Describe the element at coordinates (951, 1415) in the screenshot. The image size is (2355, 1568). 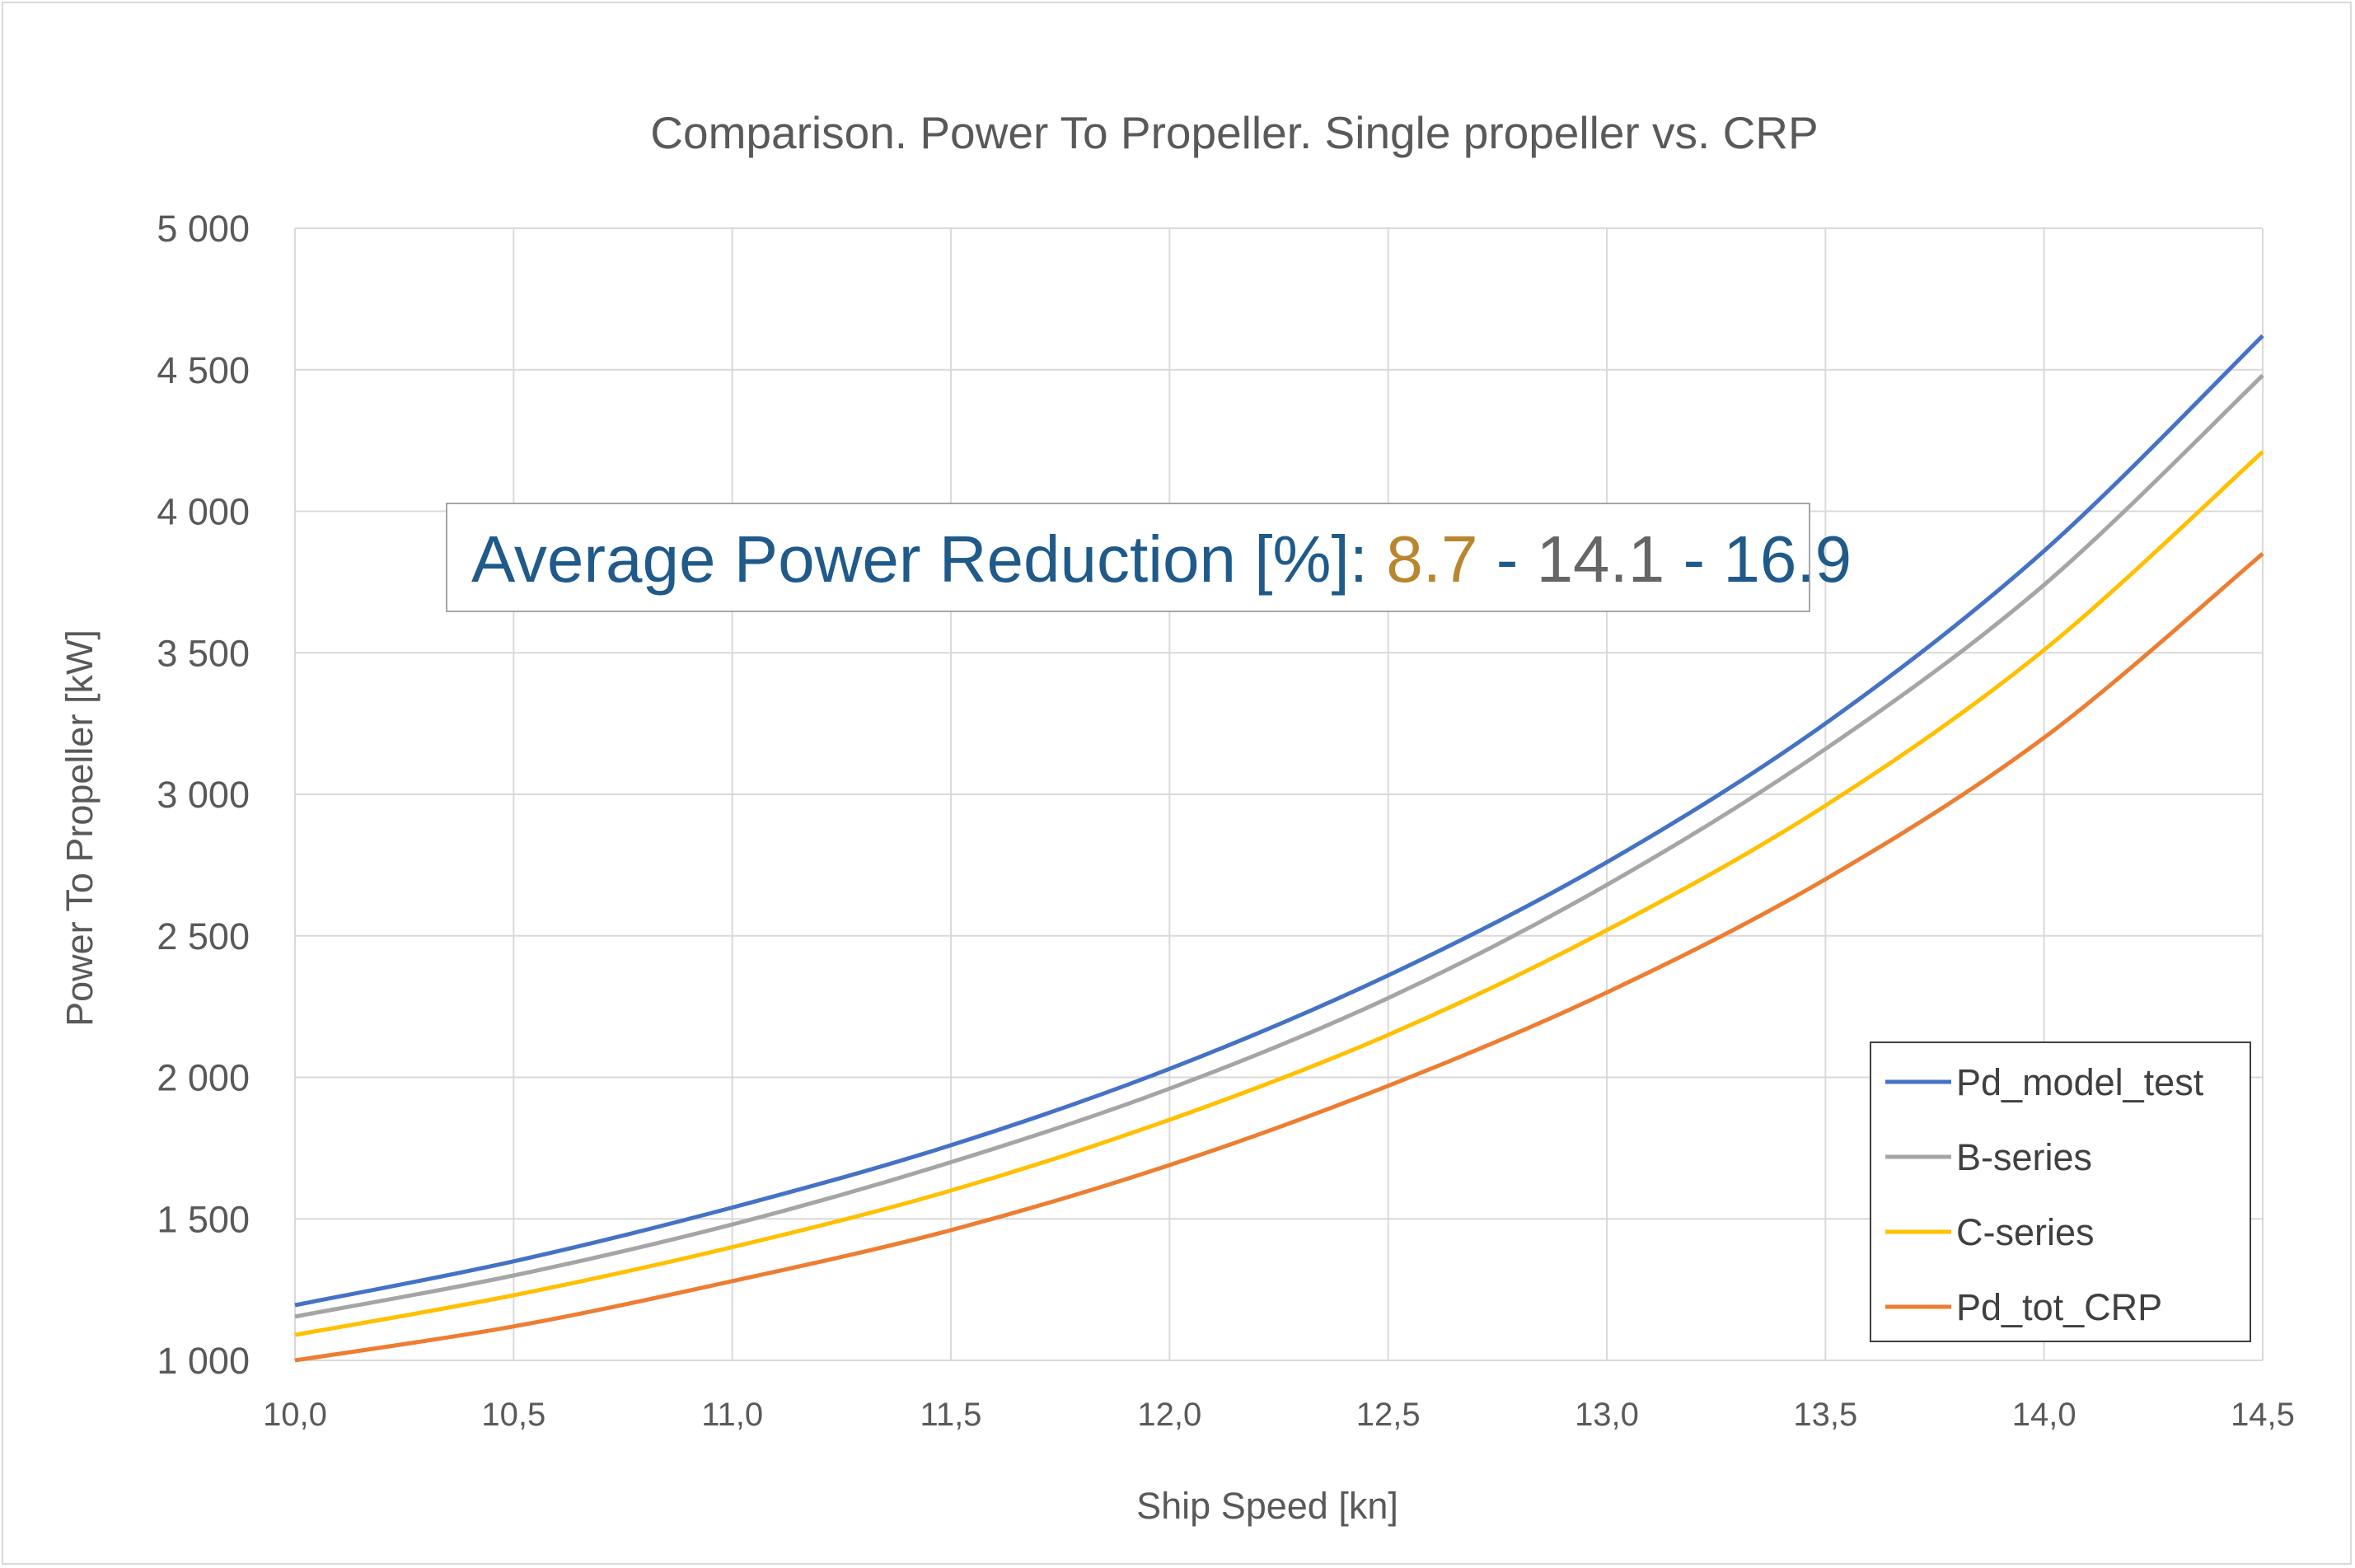
I see `x-tick-label: 11,5` at that location.